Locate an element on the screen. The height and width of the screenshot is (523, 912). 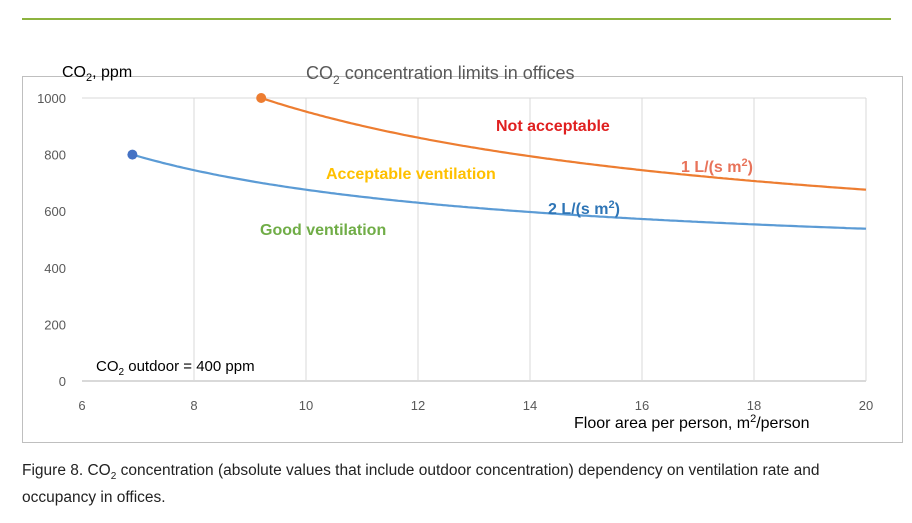
chart-title: CO2 concentration limits in offices is located at coordinates (440, 75).